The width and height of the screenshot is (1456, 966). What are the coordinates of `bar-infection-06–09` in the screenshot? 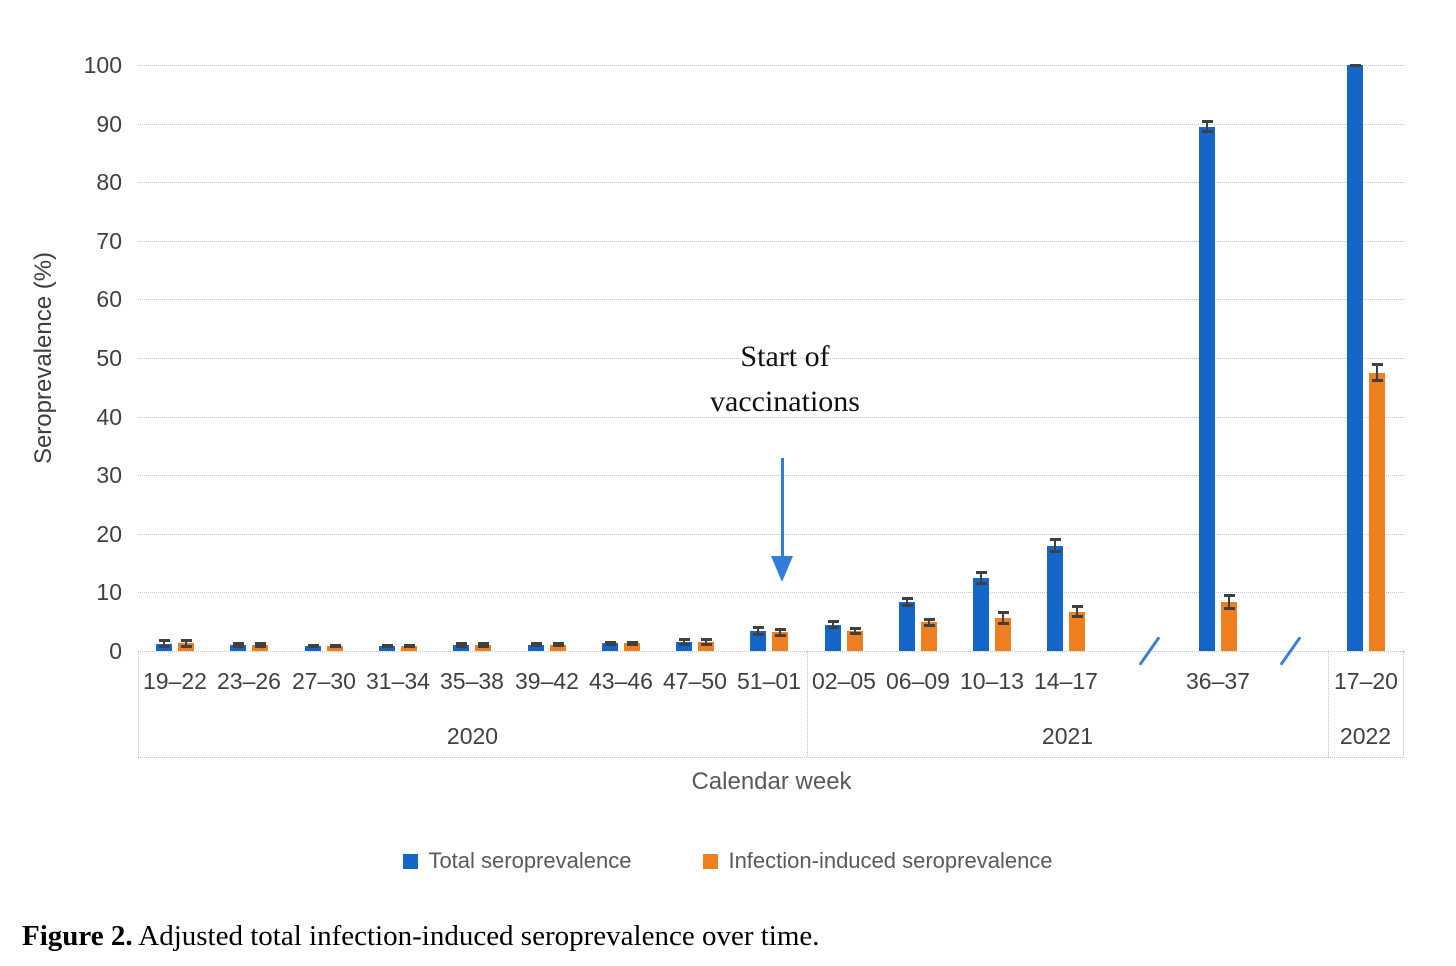 It's located at (929, 636).